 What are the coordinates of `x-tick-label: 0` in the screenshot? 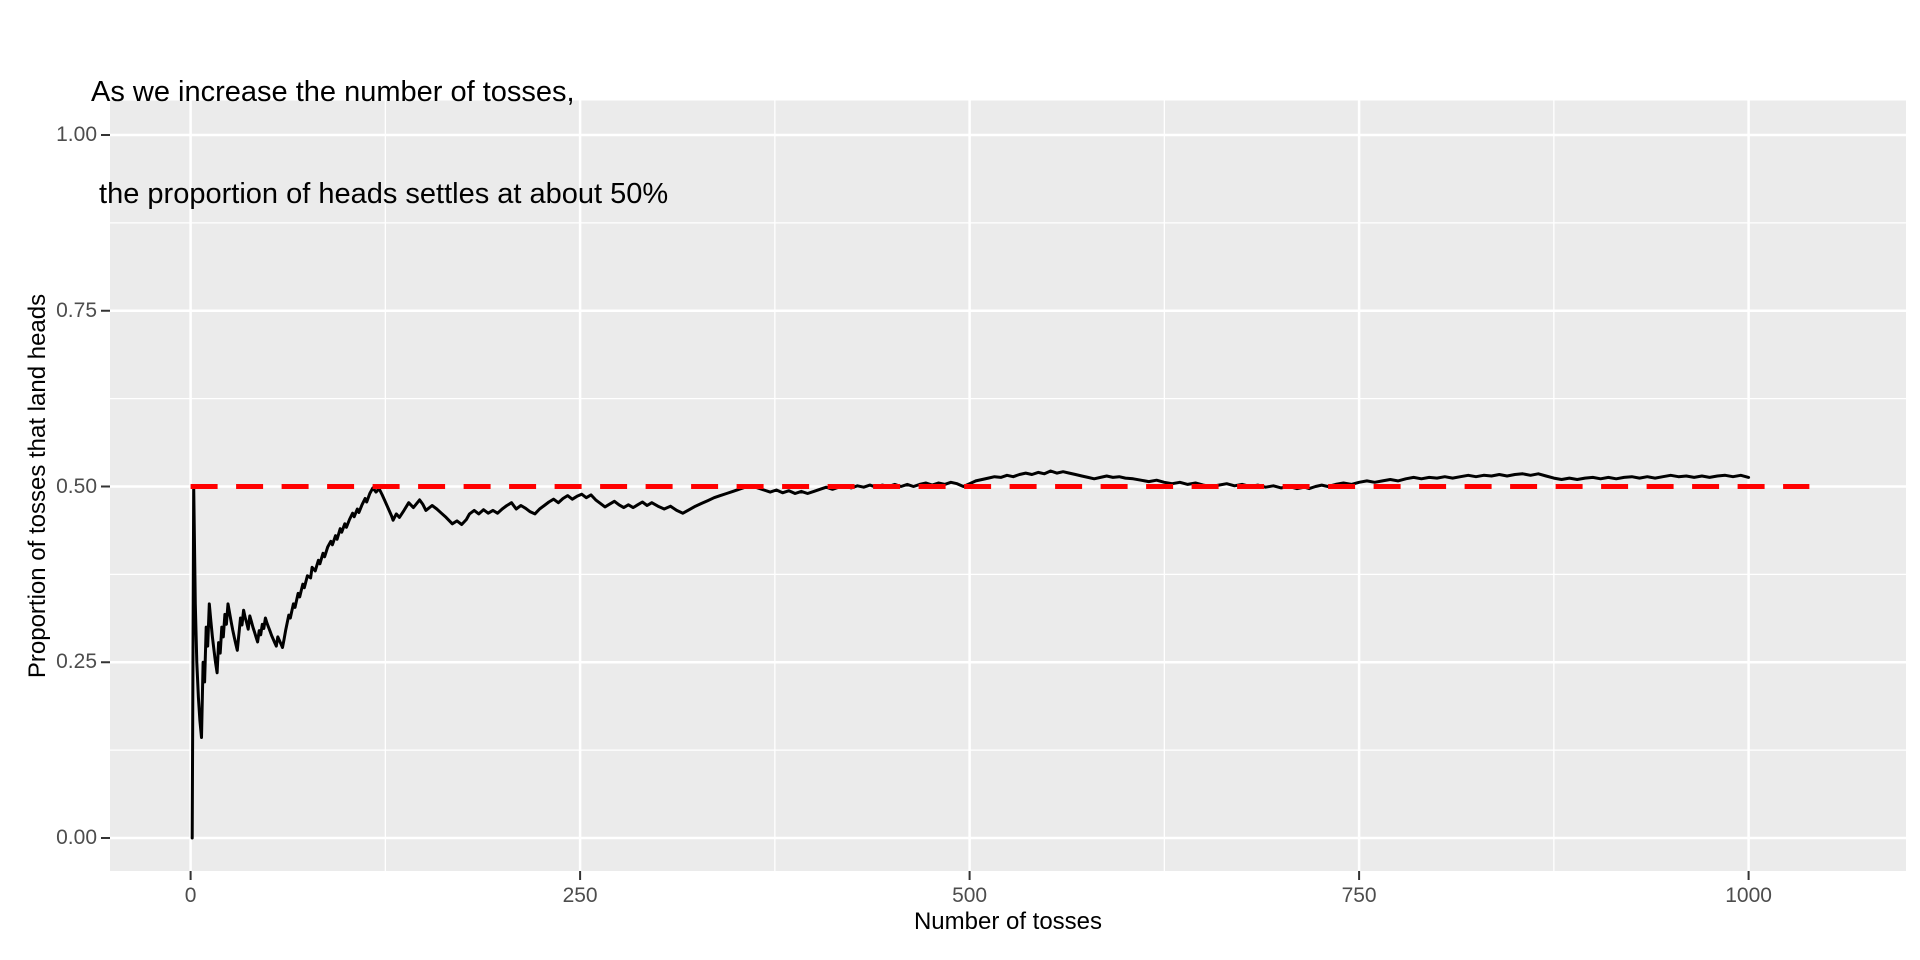 It's located at (190, 895).